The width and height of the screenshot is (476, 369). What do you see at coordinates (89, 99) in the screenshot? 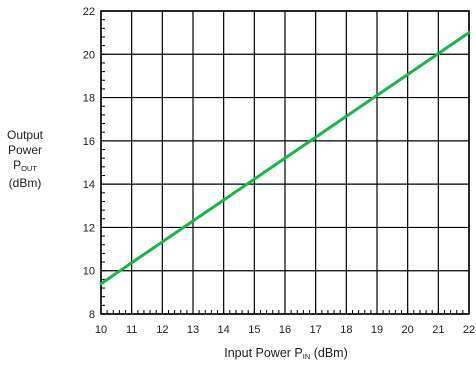
I see `y-tick-label: 18` at bounding box center [89, 99].